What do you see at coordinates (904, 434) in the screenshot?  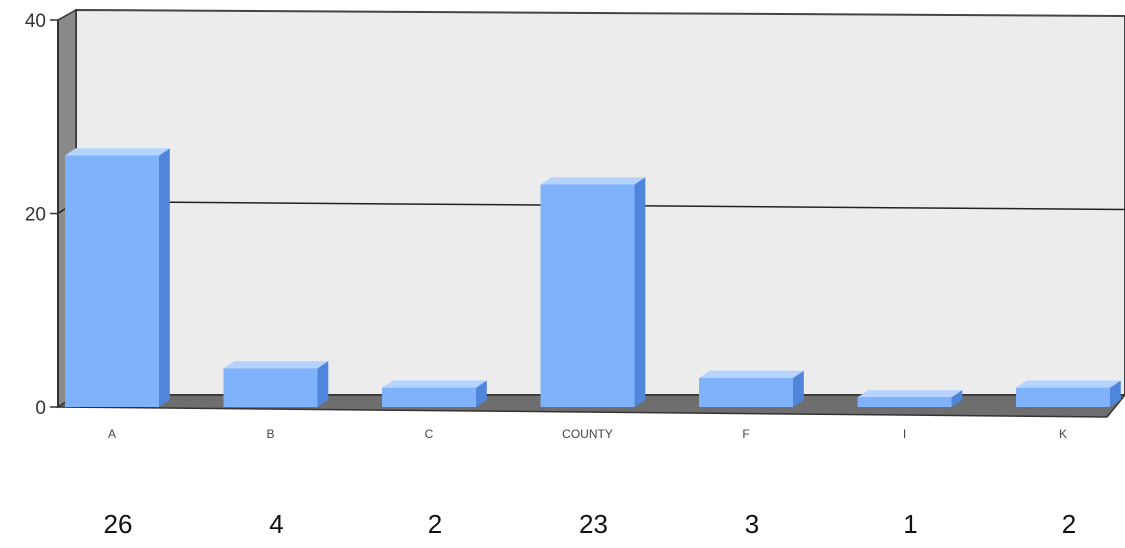 I see `x-category-label: I` at bounding box center [904, 434].